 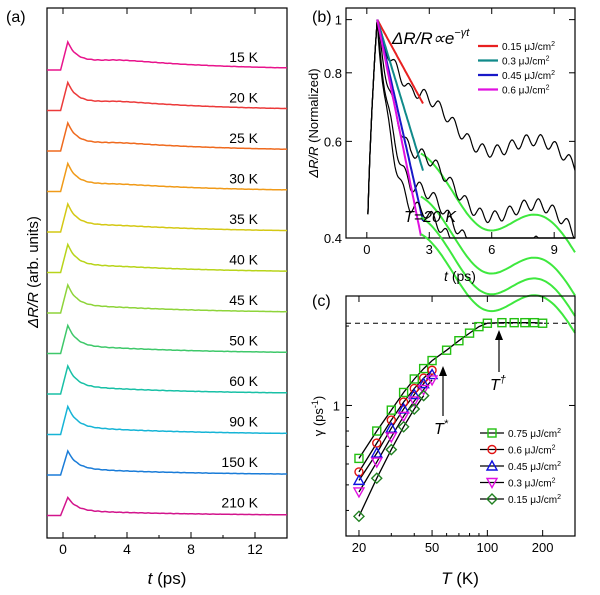 What do you see at coordinates (243, 381) in the screenshot?
I see `label-60k: 60 K` at bounding box center [243, 381].